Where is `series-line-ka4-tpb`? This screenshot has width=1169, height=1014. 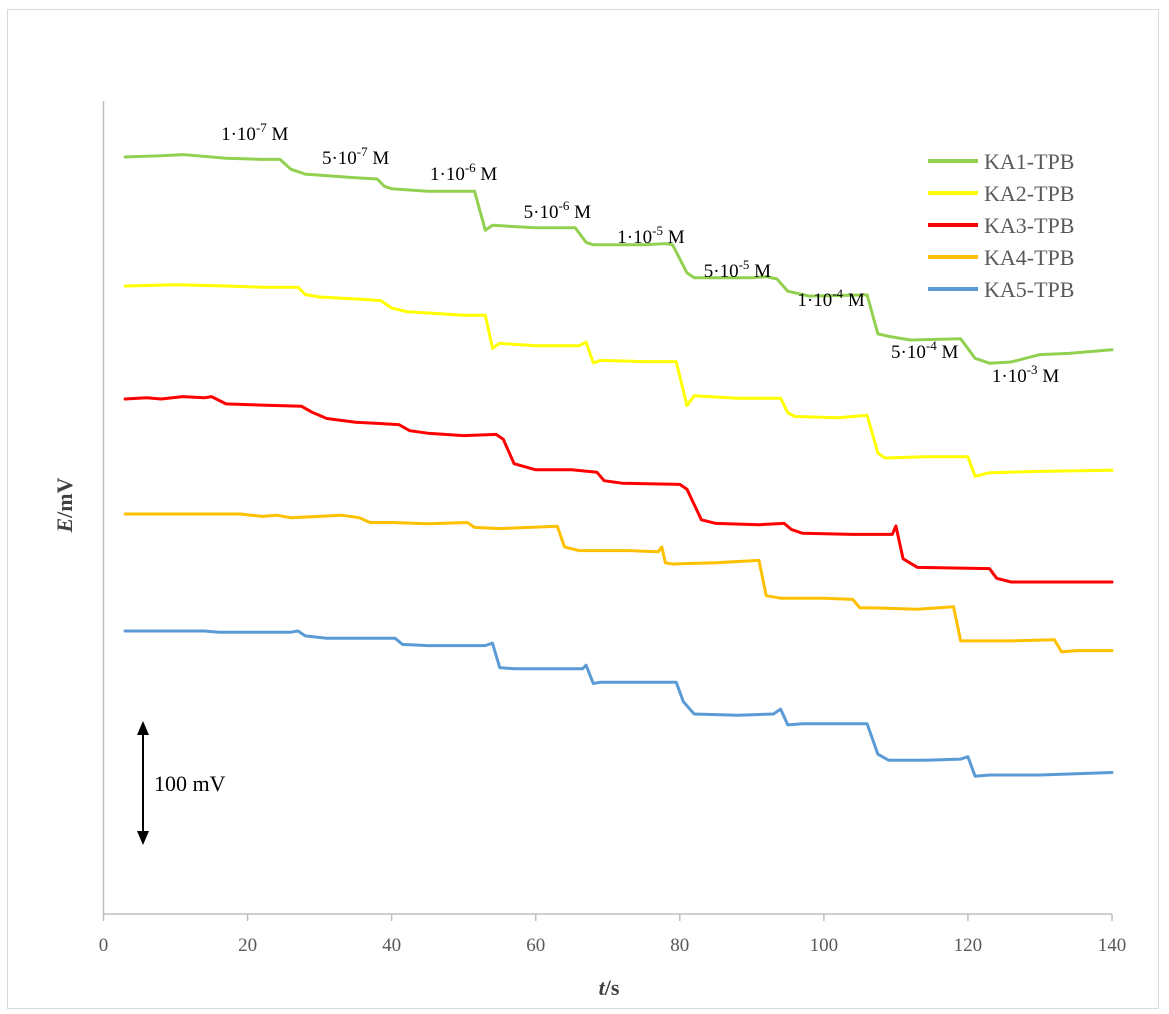
series-line-ka4-tpb is located at coordinates (618, 583).